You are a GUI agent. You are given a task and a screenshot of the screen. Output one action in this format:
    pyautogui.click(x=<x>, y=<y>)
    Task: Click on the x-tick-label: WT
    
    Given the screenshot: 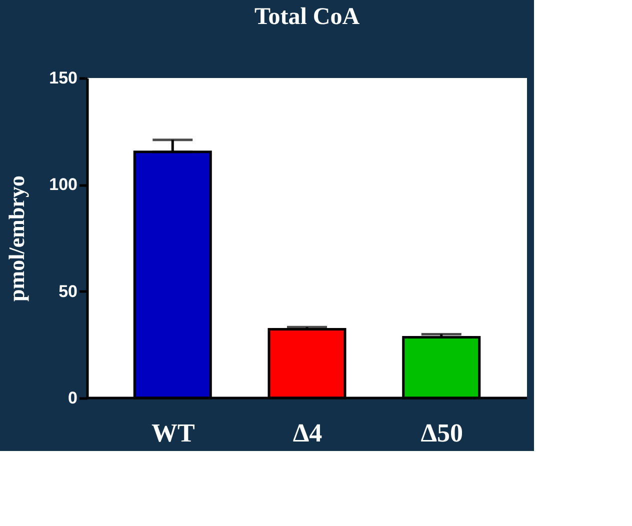 What is the action you would take?
    pyautogui.click(x=173, y=433)
    